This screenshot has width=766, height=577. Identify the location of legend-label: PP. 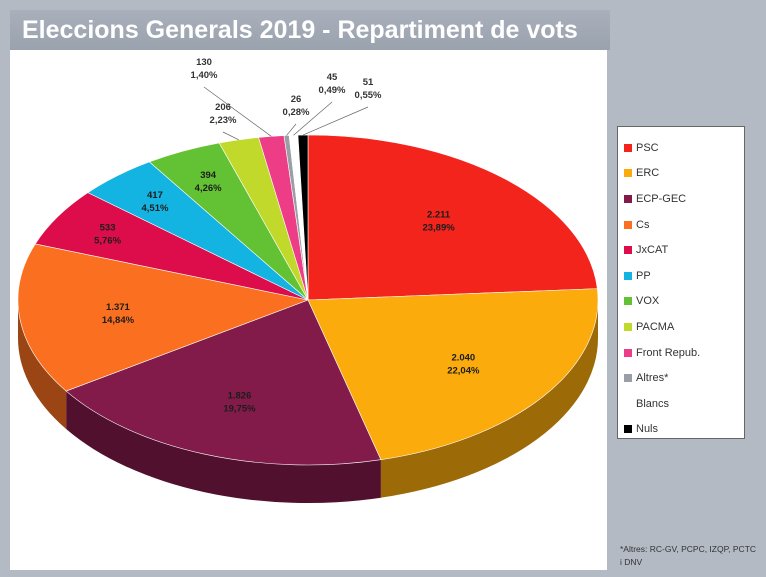
(643, 275).